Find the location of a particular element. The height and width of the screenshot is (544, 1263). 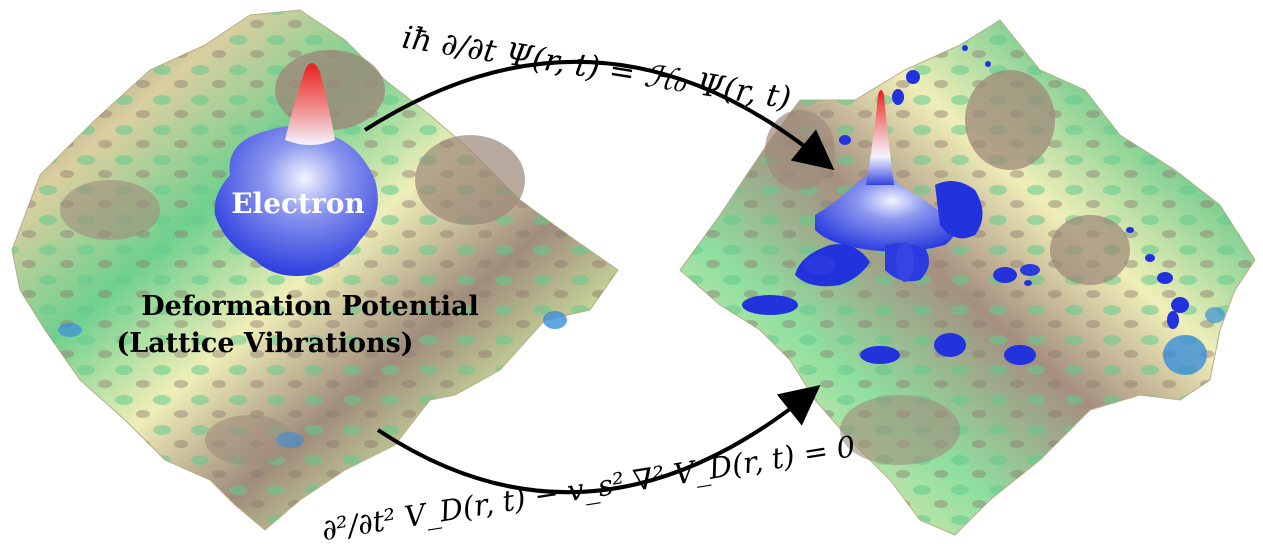

wave-equation: ∂²/∂t² V_D(r, t) − v_s² ∇² V_D(r, t) = 0 is located at coordinates (588, 486).